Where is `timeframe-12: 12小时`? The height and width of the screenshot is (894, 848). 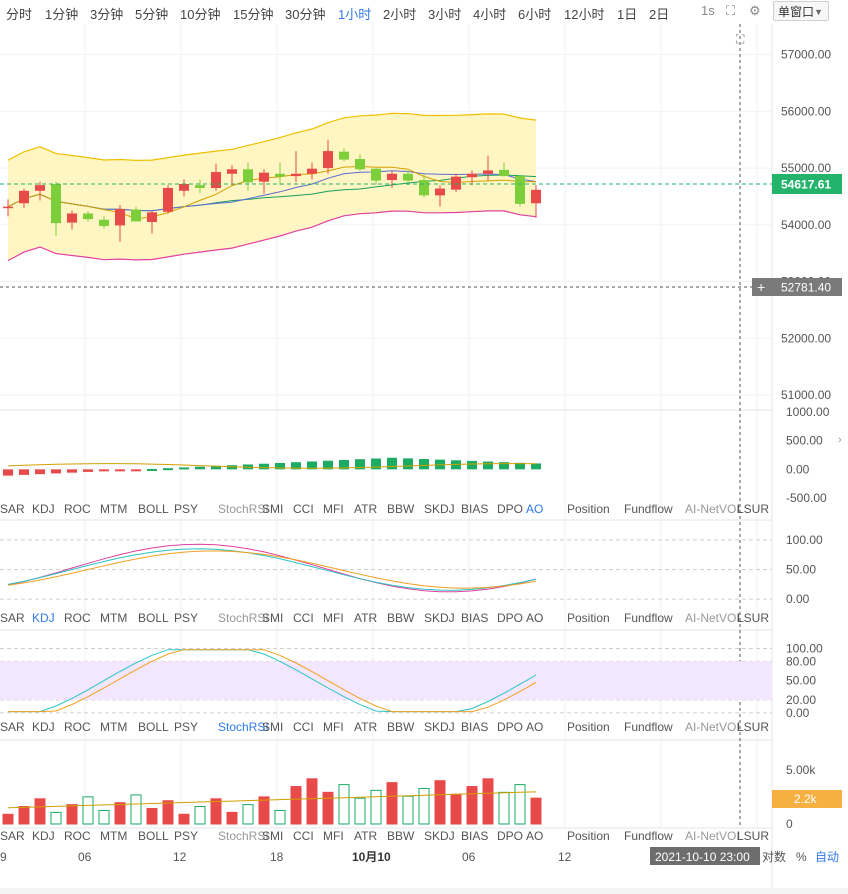 timeframe-12: 12小时 is located at coordinates (584, 14).